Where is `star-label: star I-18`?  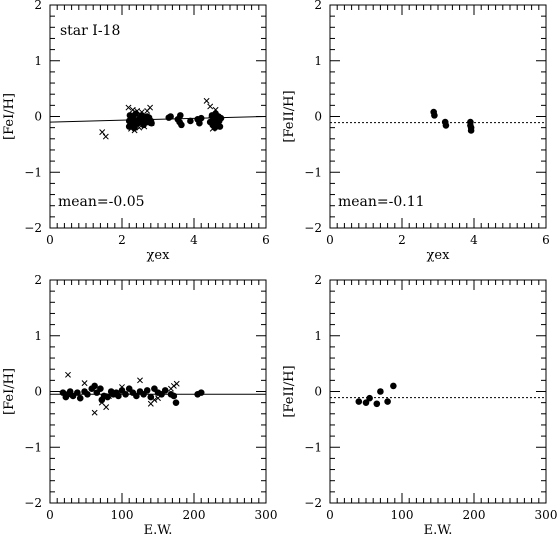
star-label: star I-18 is located at coordinates (90, 31).